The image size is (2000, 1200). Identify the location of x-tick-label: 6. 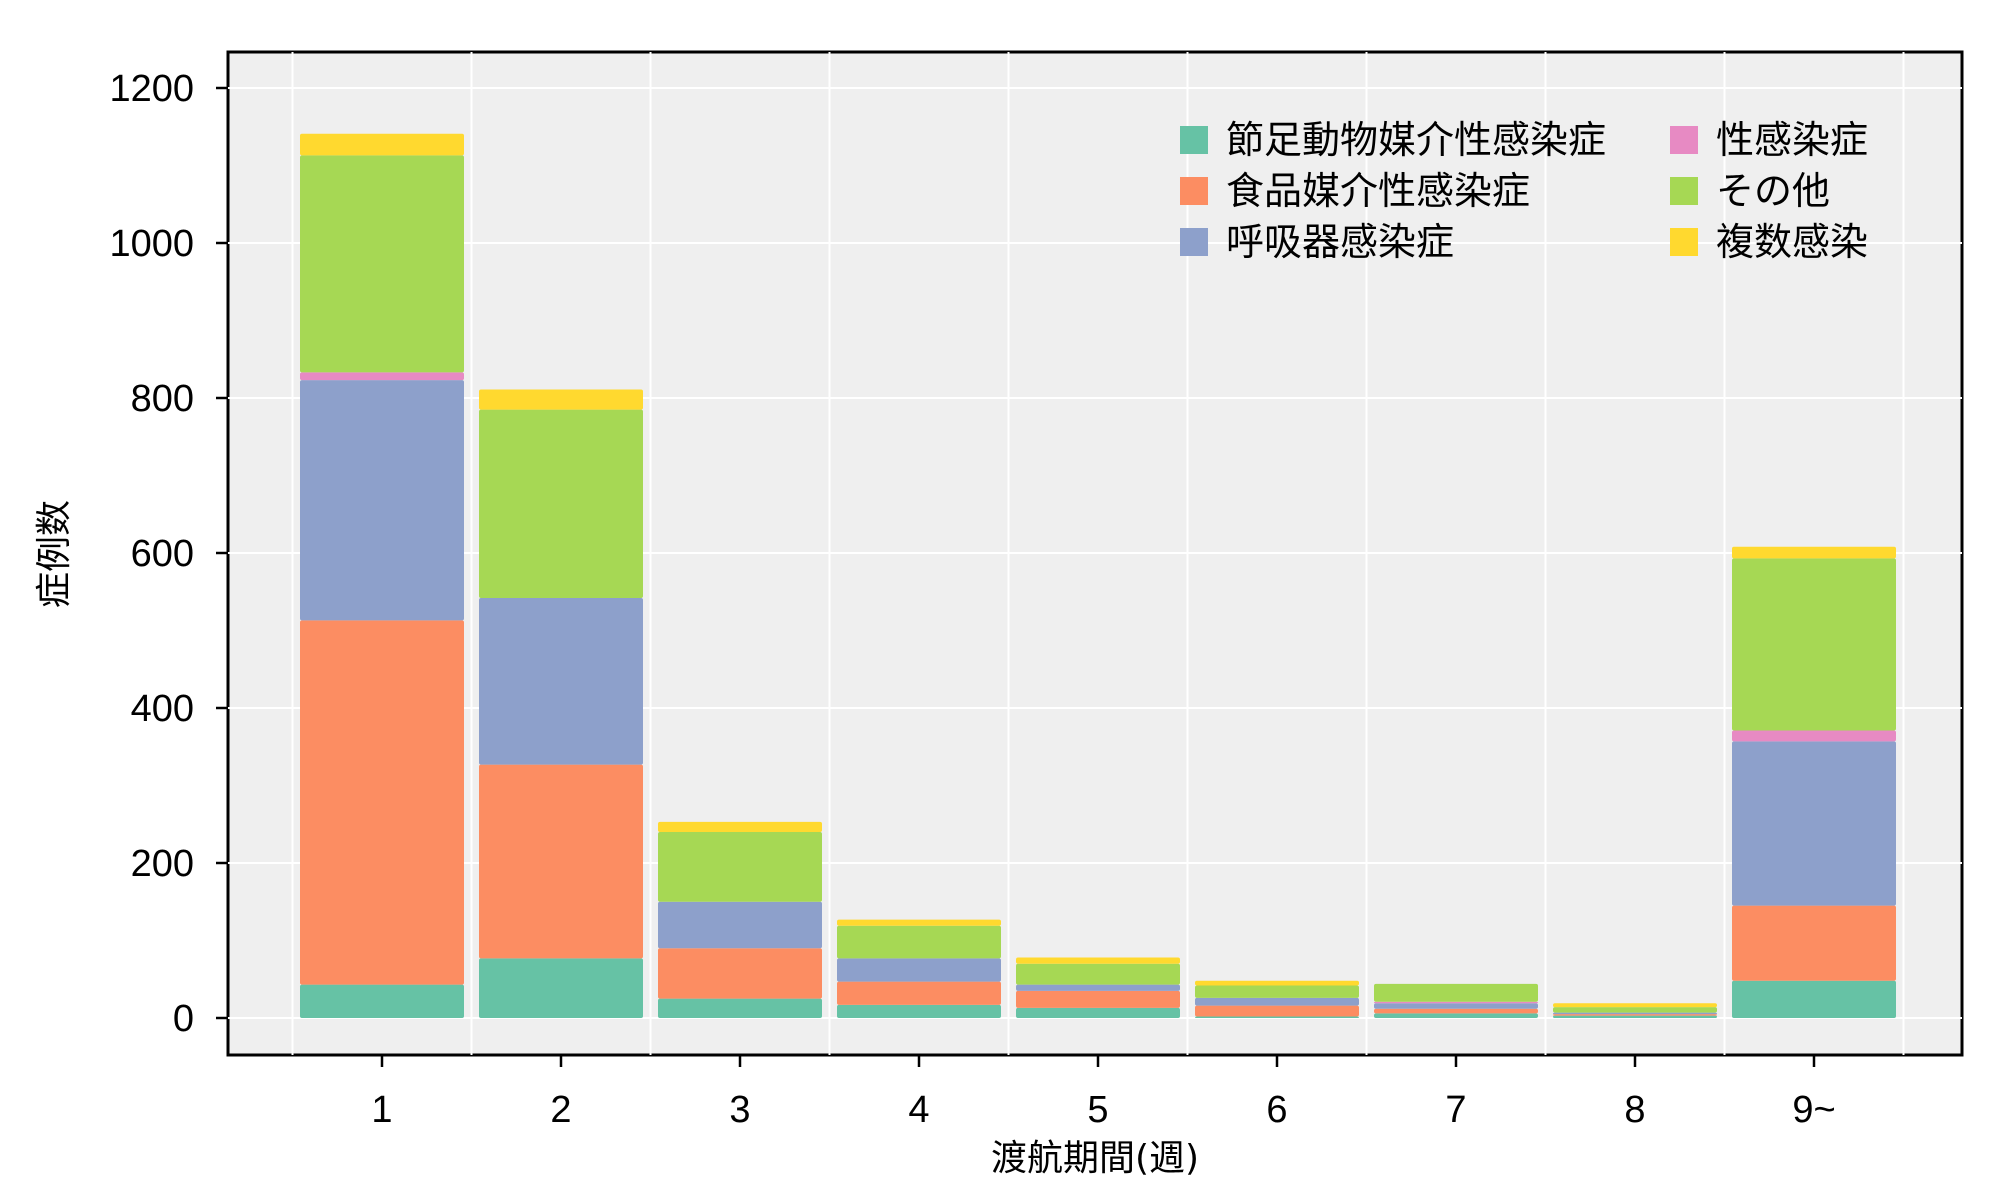
(1276, 1110).